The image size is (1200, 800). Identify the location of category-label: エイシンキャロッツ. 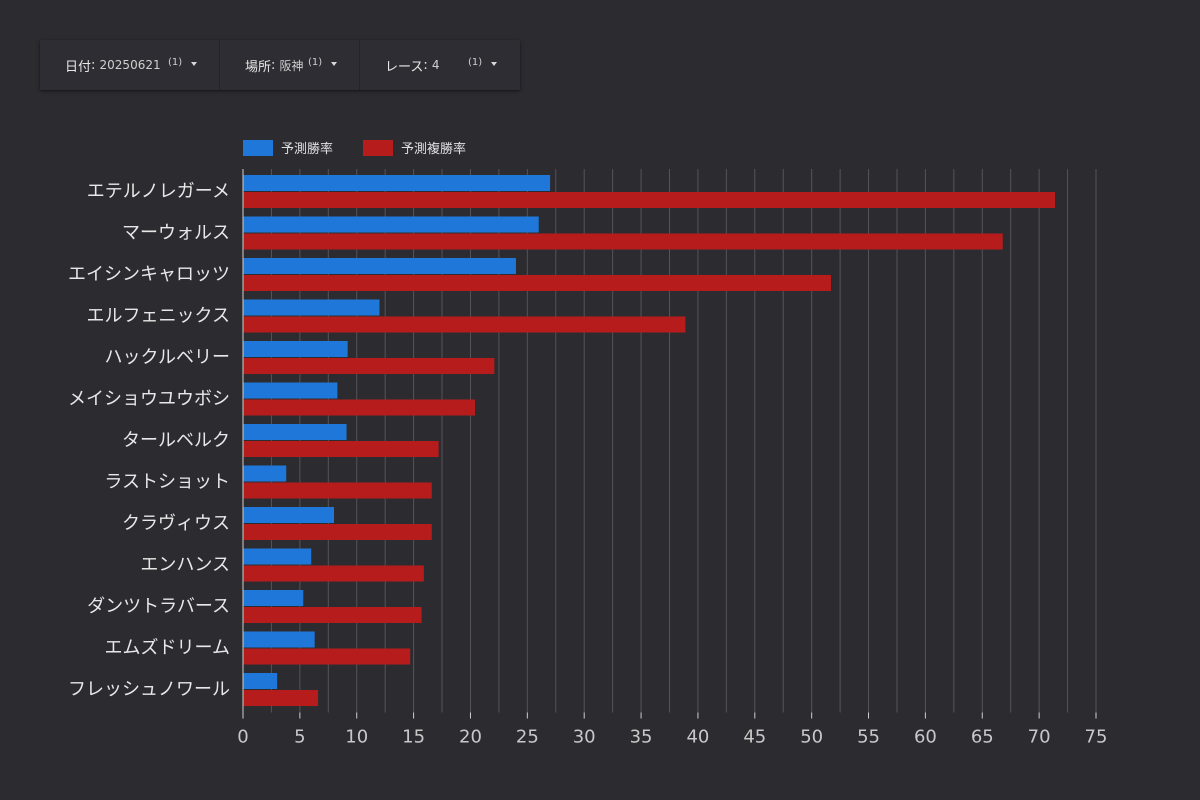
(149, 274).